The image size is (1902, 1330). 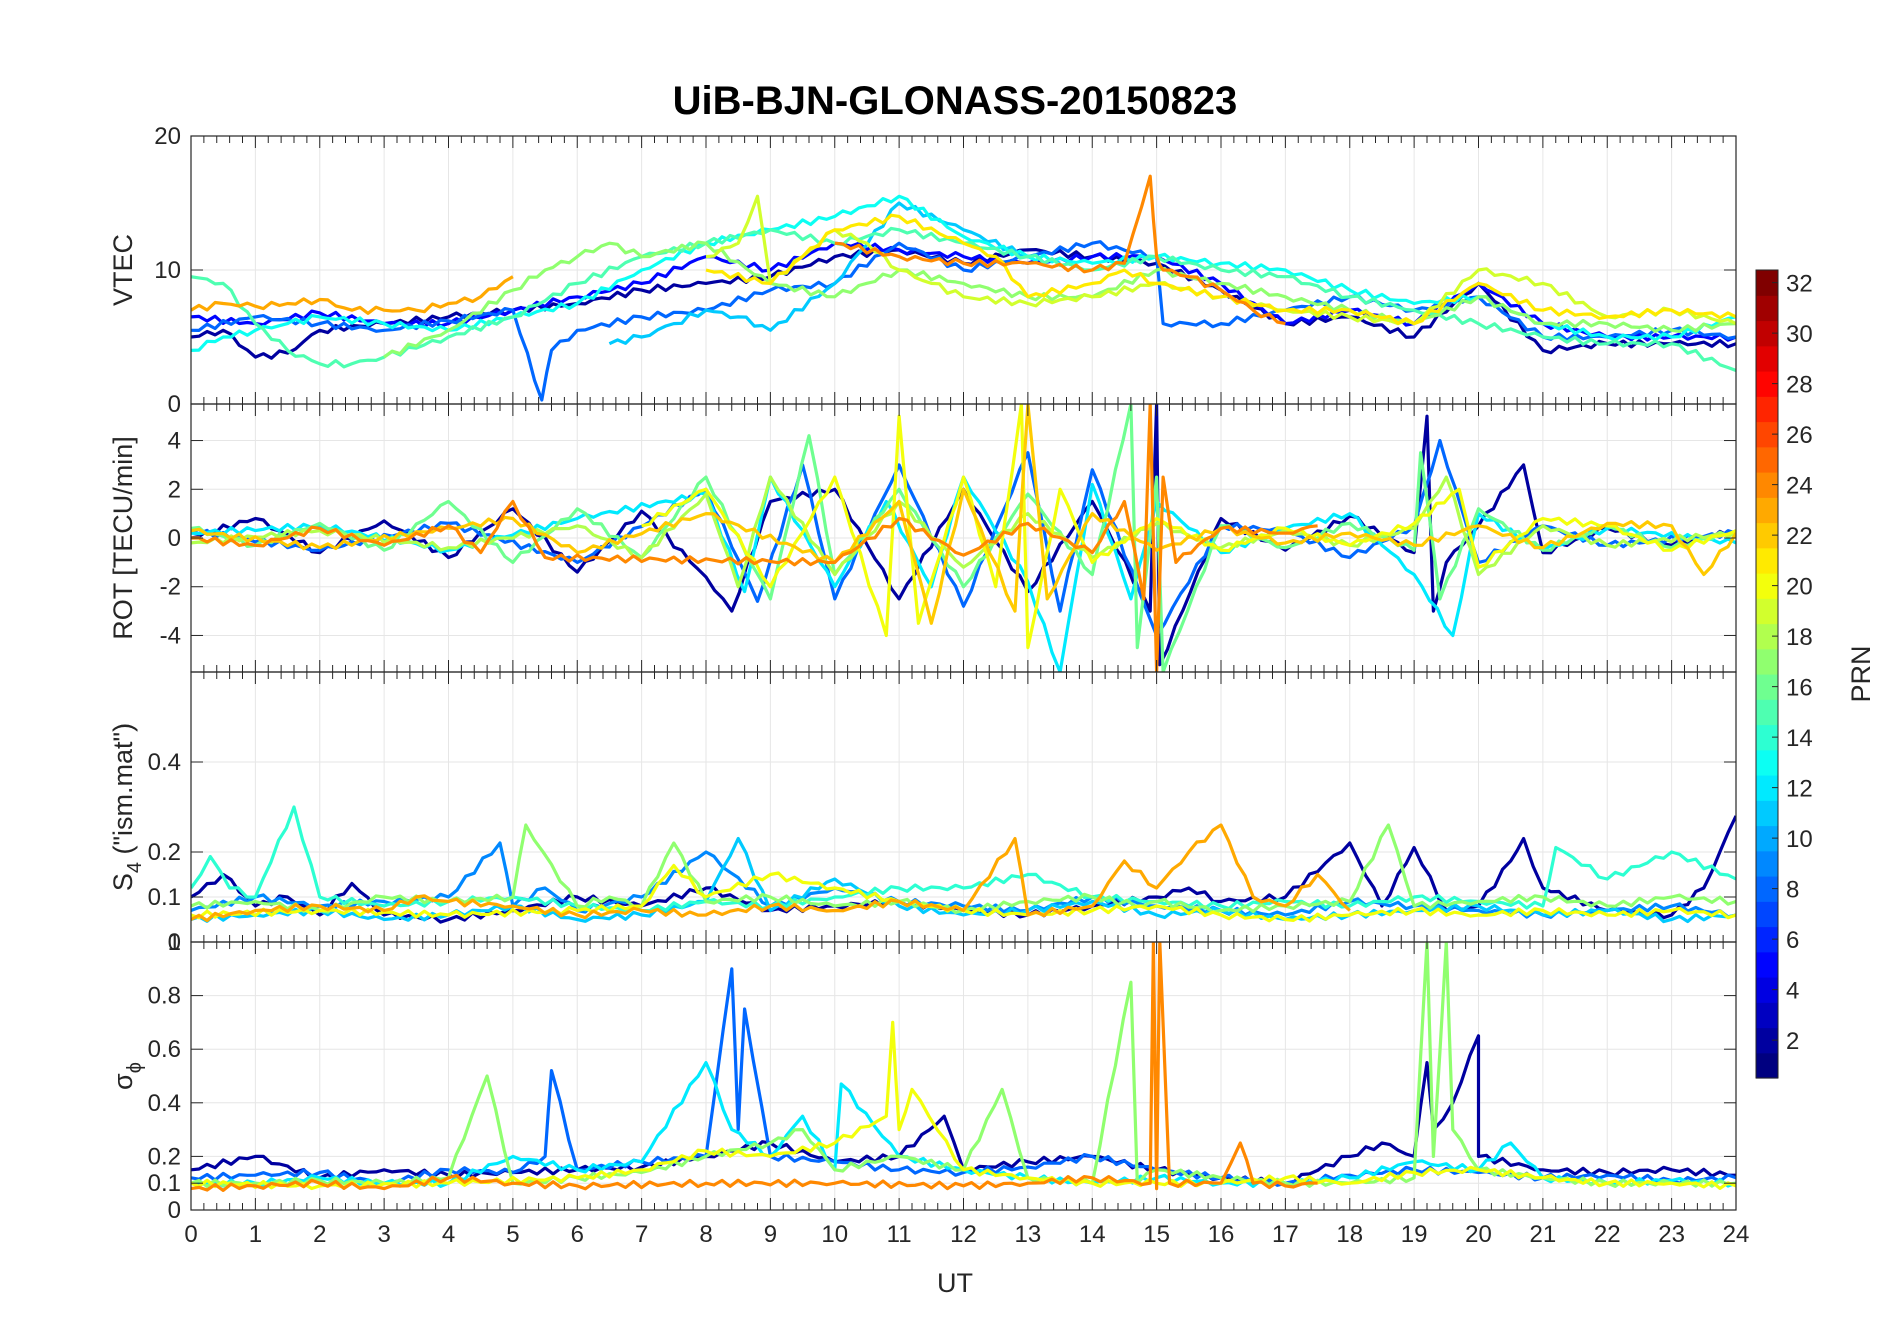 I want to click on x-axis-label: UT, so click(x=955, y=1283).